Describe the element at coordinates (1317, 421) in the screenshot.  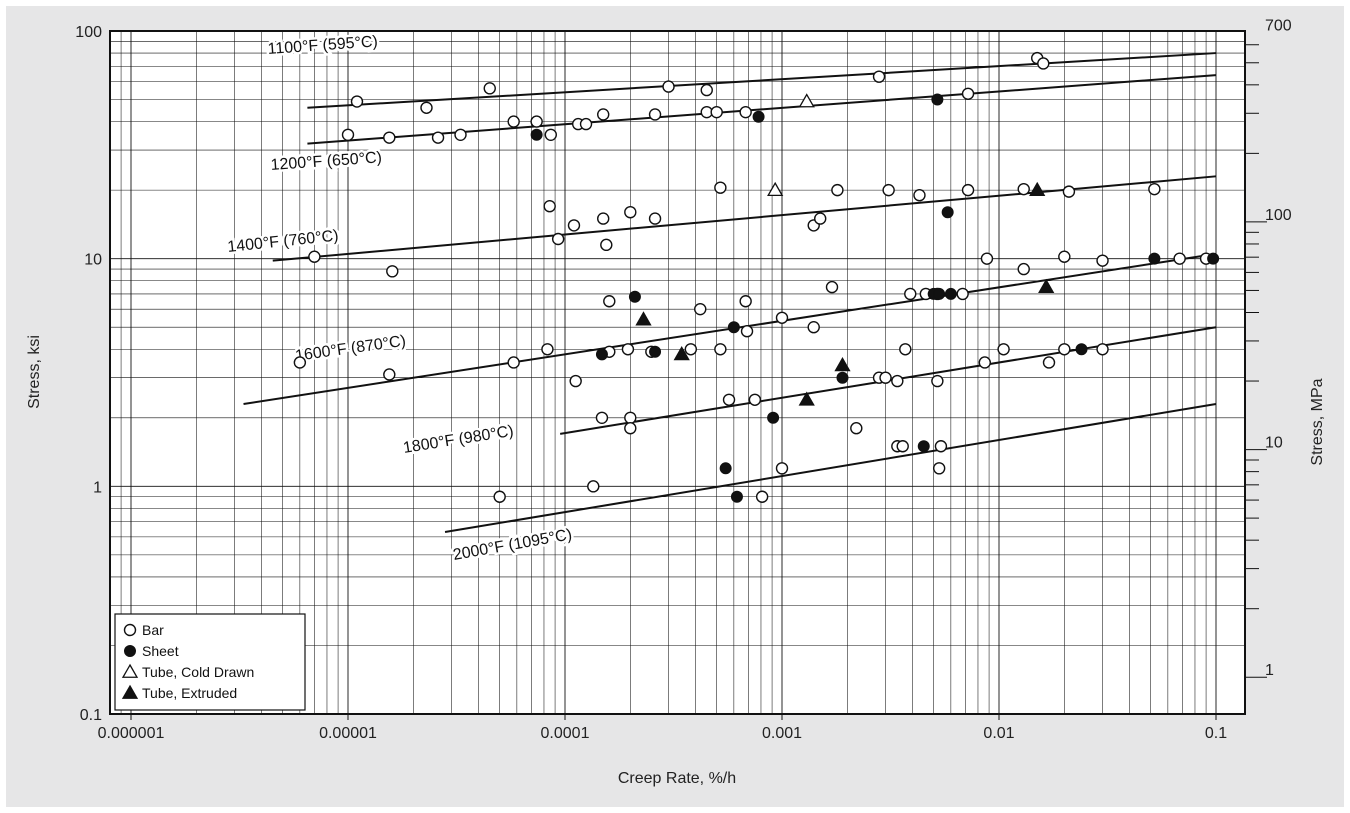
I see `y-right-axis-title: Stress, MPa` at that location.